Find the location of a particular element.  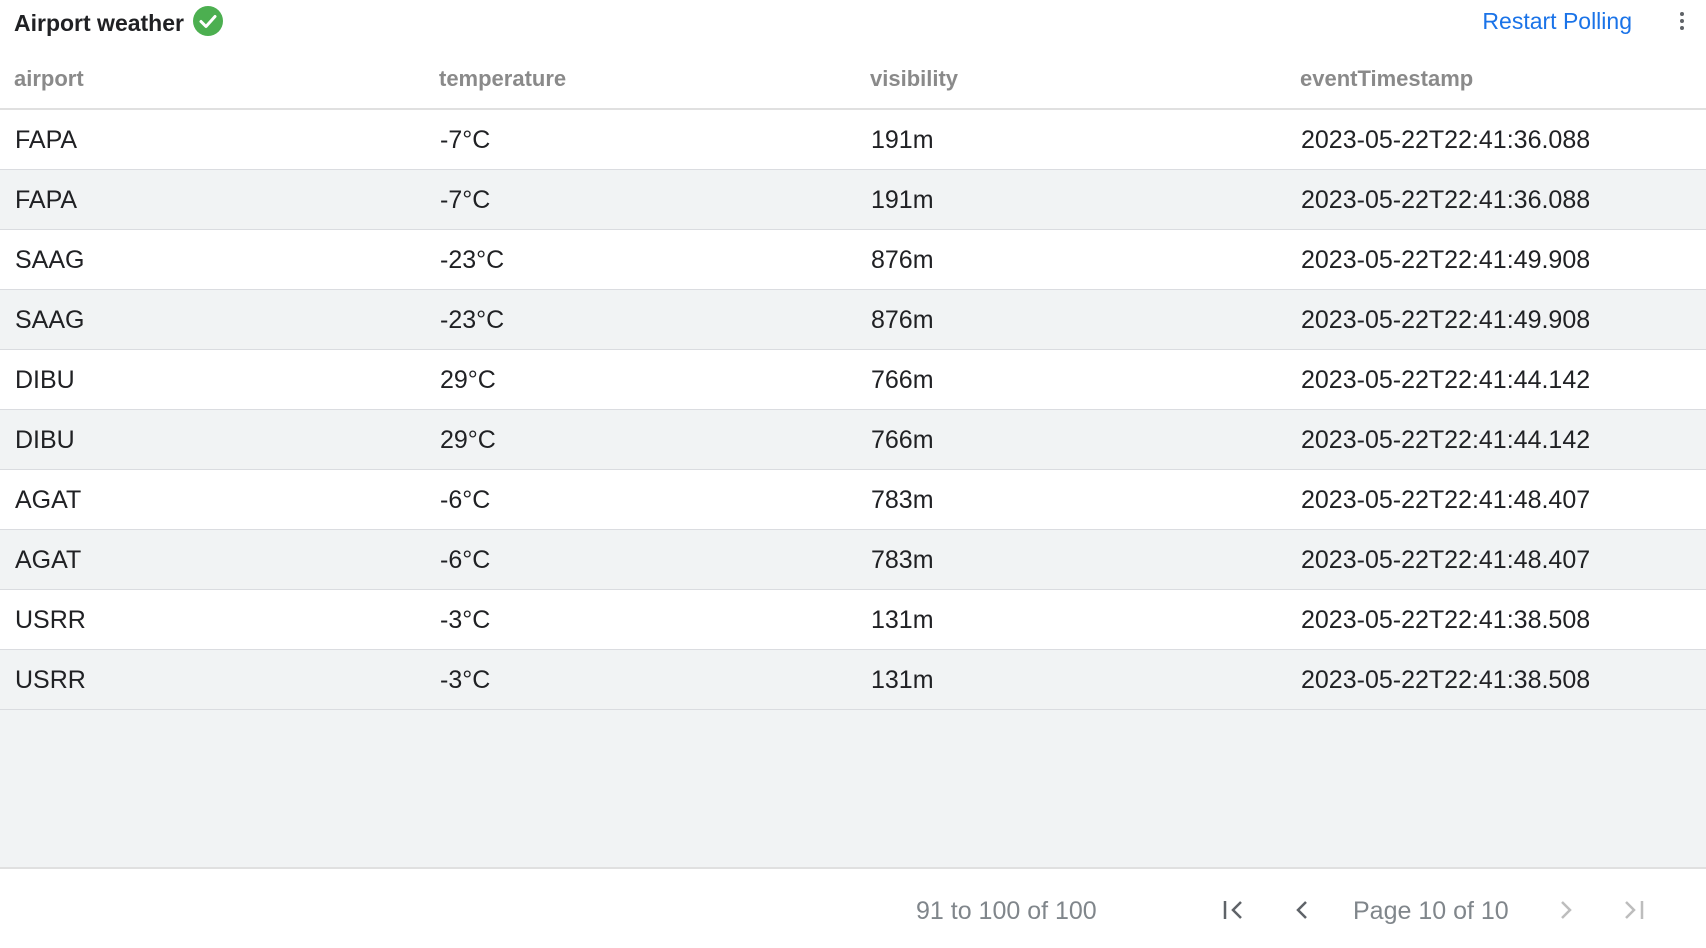

page-info: Page 10 of 10 is located at coordinates (1431, 911).